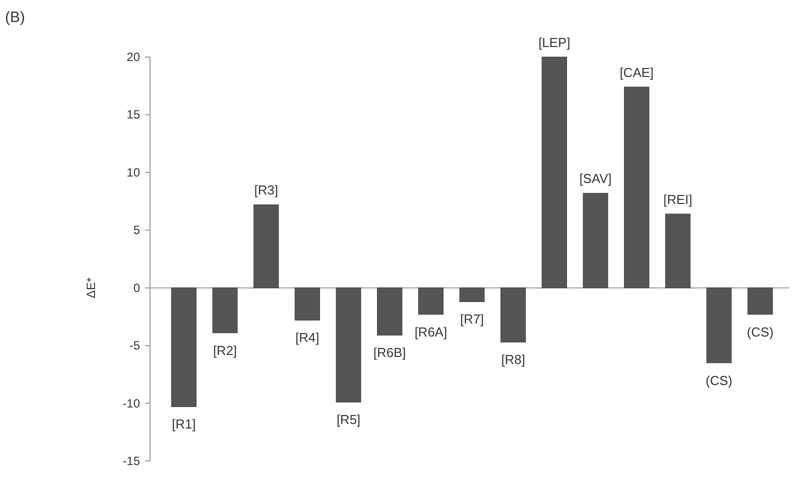 This screenshot has width=799, height=478. Describe the element at coordinates (472, 319) in the screenshot. I see `x-tick-label: [R7]` at that location.